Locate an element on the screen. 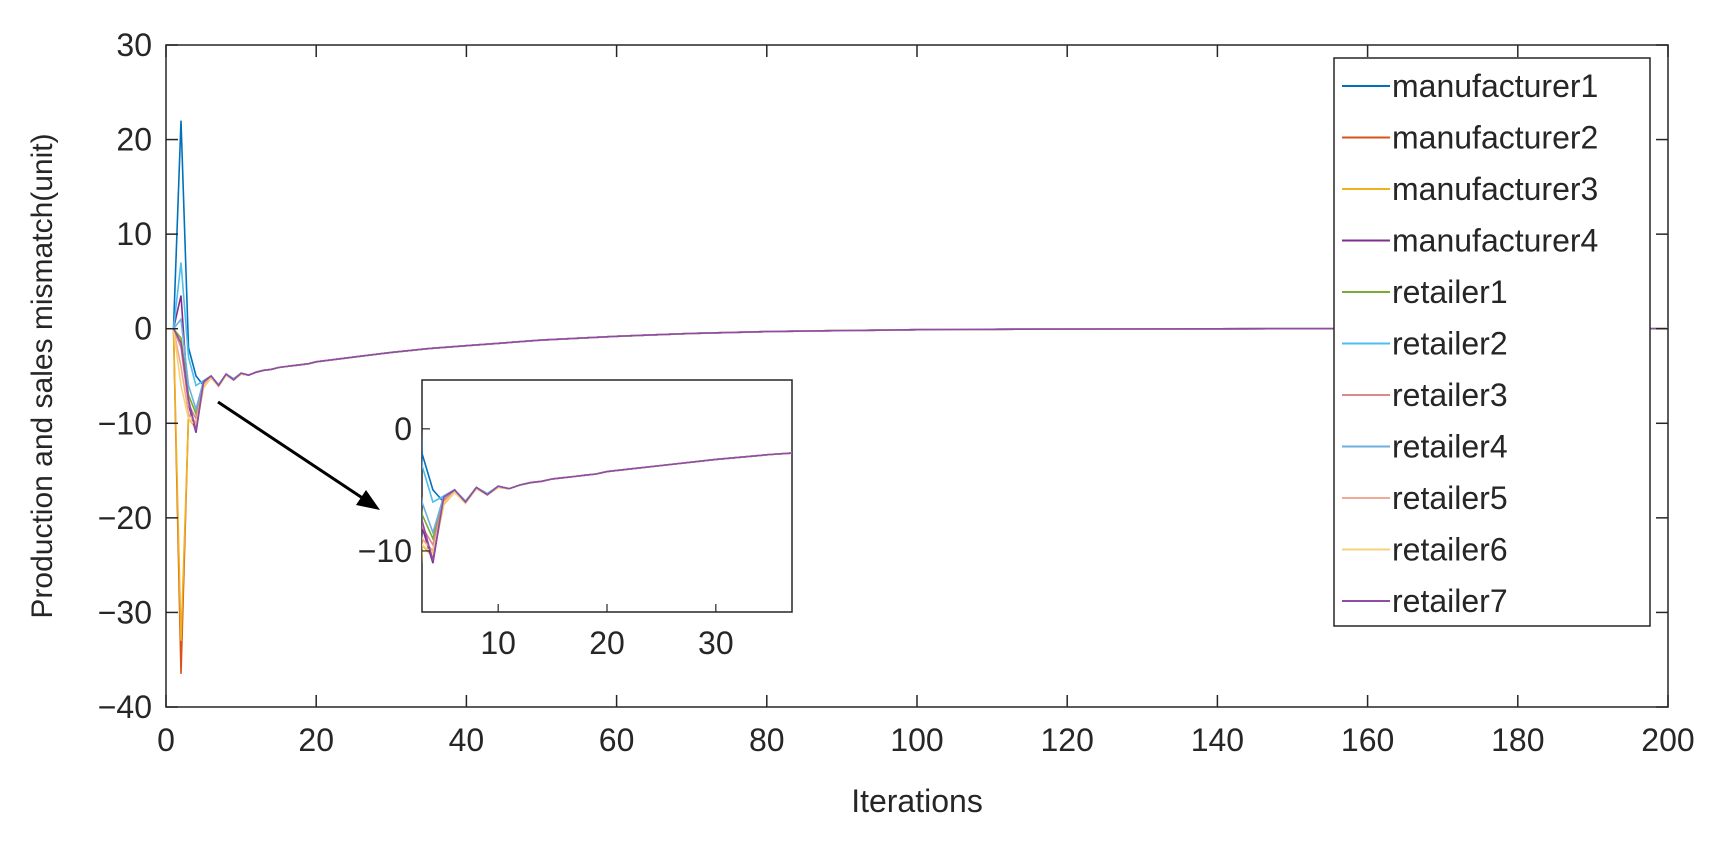 Image resolution: width=1717 pixels, height=844 pixels. legend-item-manufacturer1: manufacturer1 is located at coordinates (1470, 86).